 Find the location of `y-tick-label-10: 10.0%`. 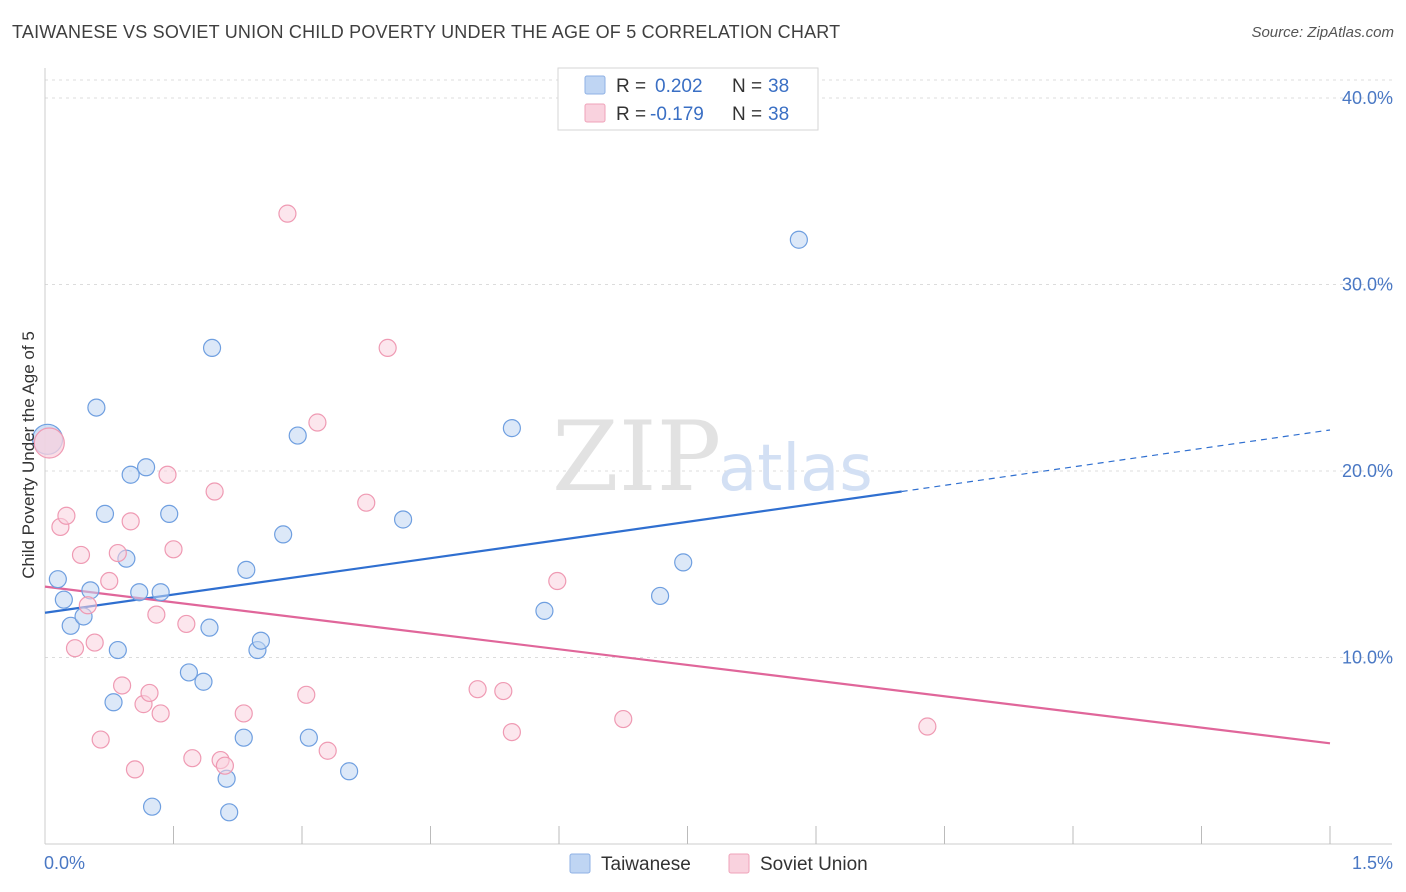

y-tick-label-10: 10.0% is located at coordinates (1367, 658).